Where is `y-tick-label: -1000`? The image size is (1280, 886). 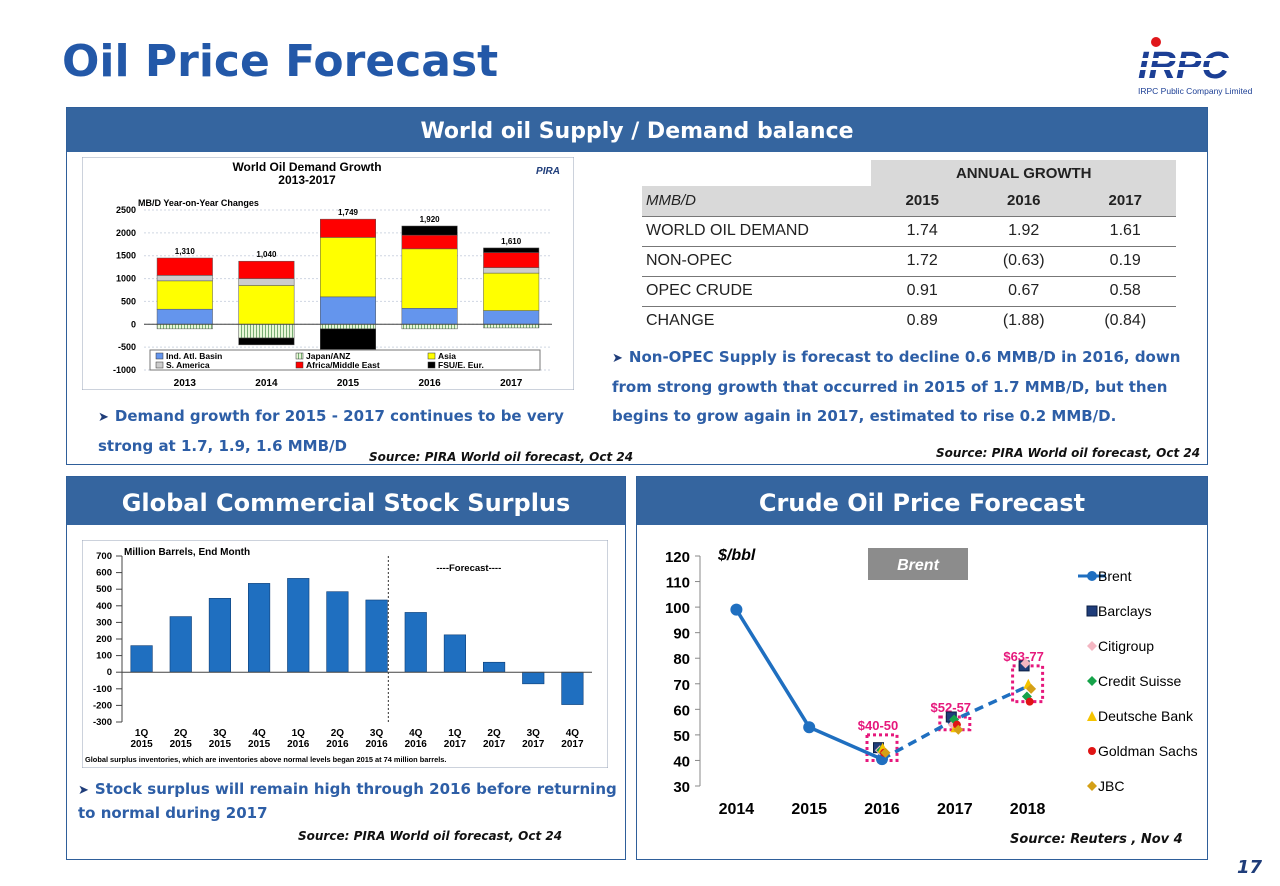
y-tick-label: -1000 is located at coordinates (124, 370).